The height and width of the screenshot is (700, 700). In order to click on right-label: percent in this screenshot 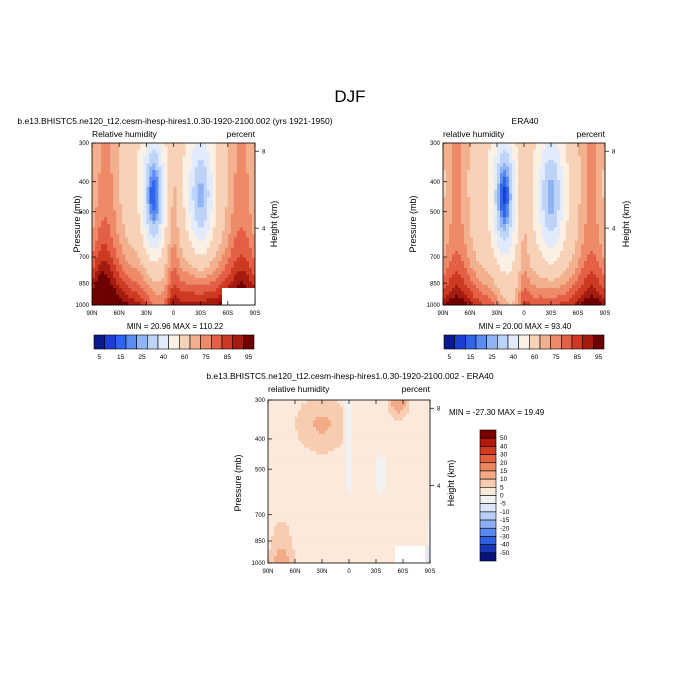, I will do `click(241, 134)`.